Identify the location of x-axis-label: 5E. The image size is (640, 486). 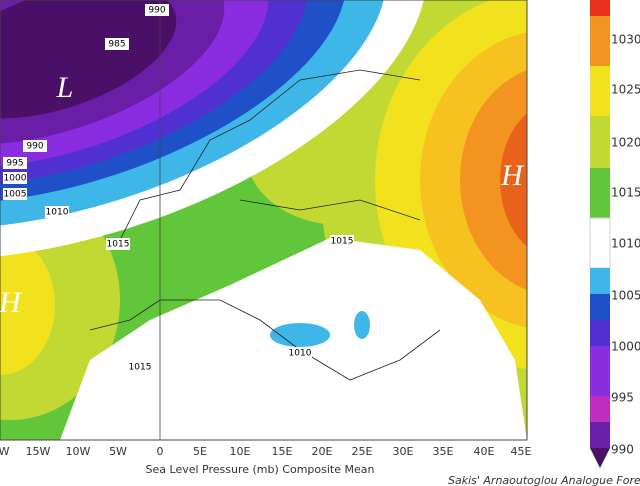
(200, 451).